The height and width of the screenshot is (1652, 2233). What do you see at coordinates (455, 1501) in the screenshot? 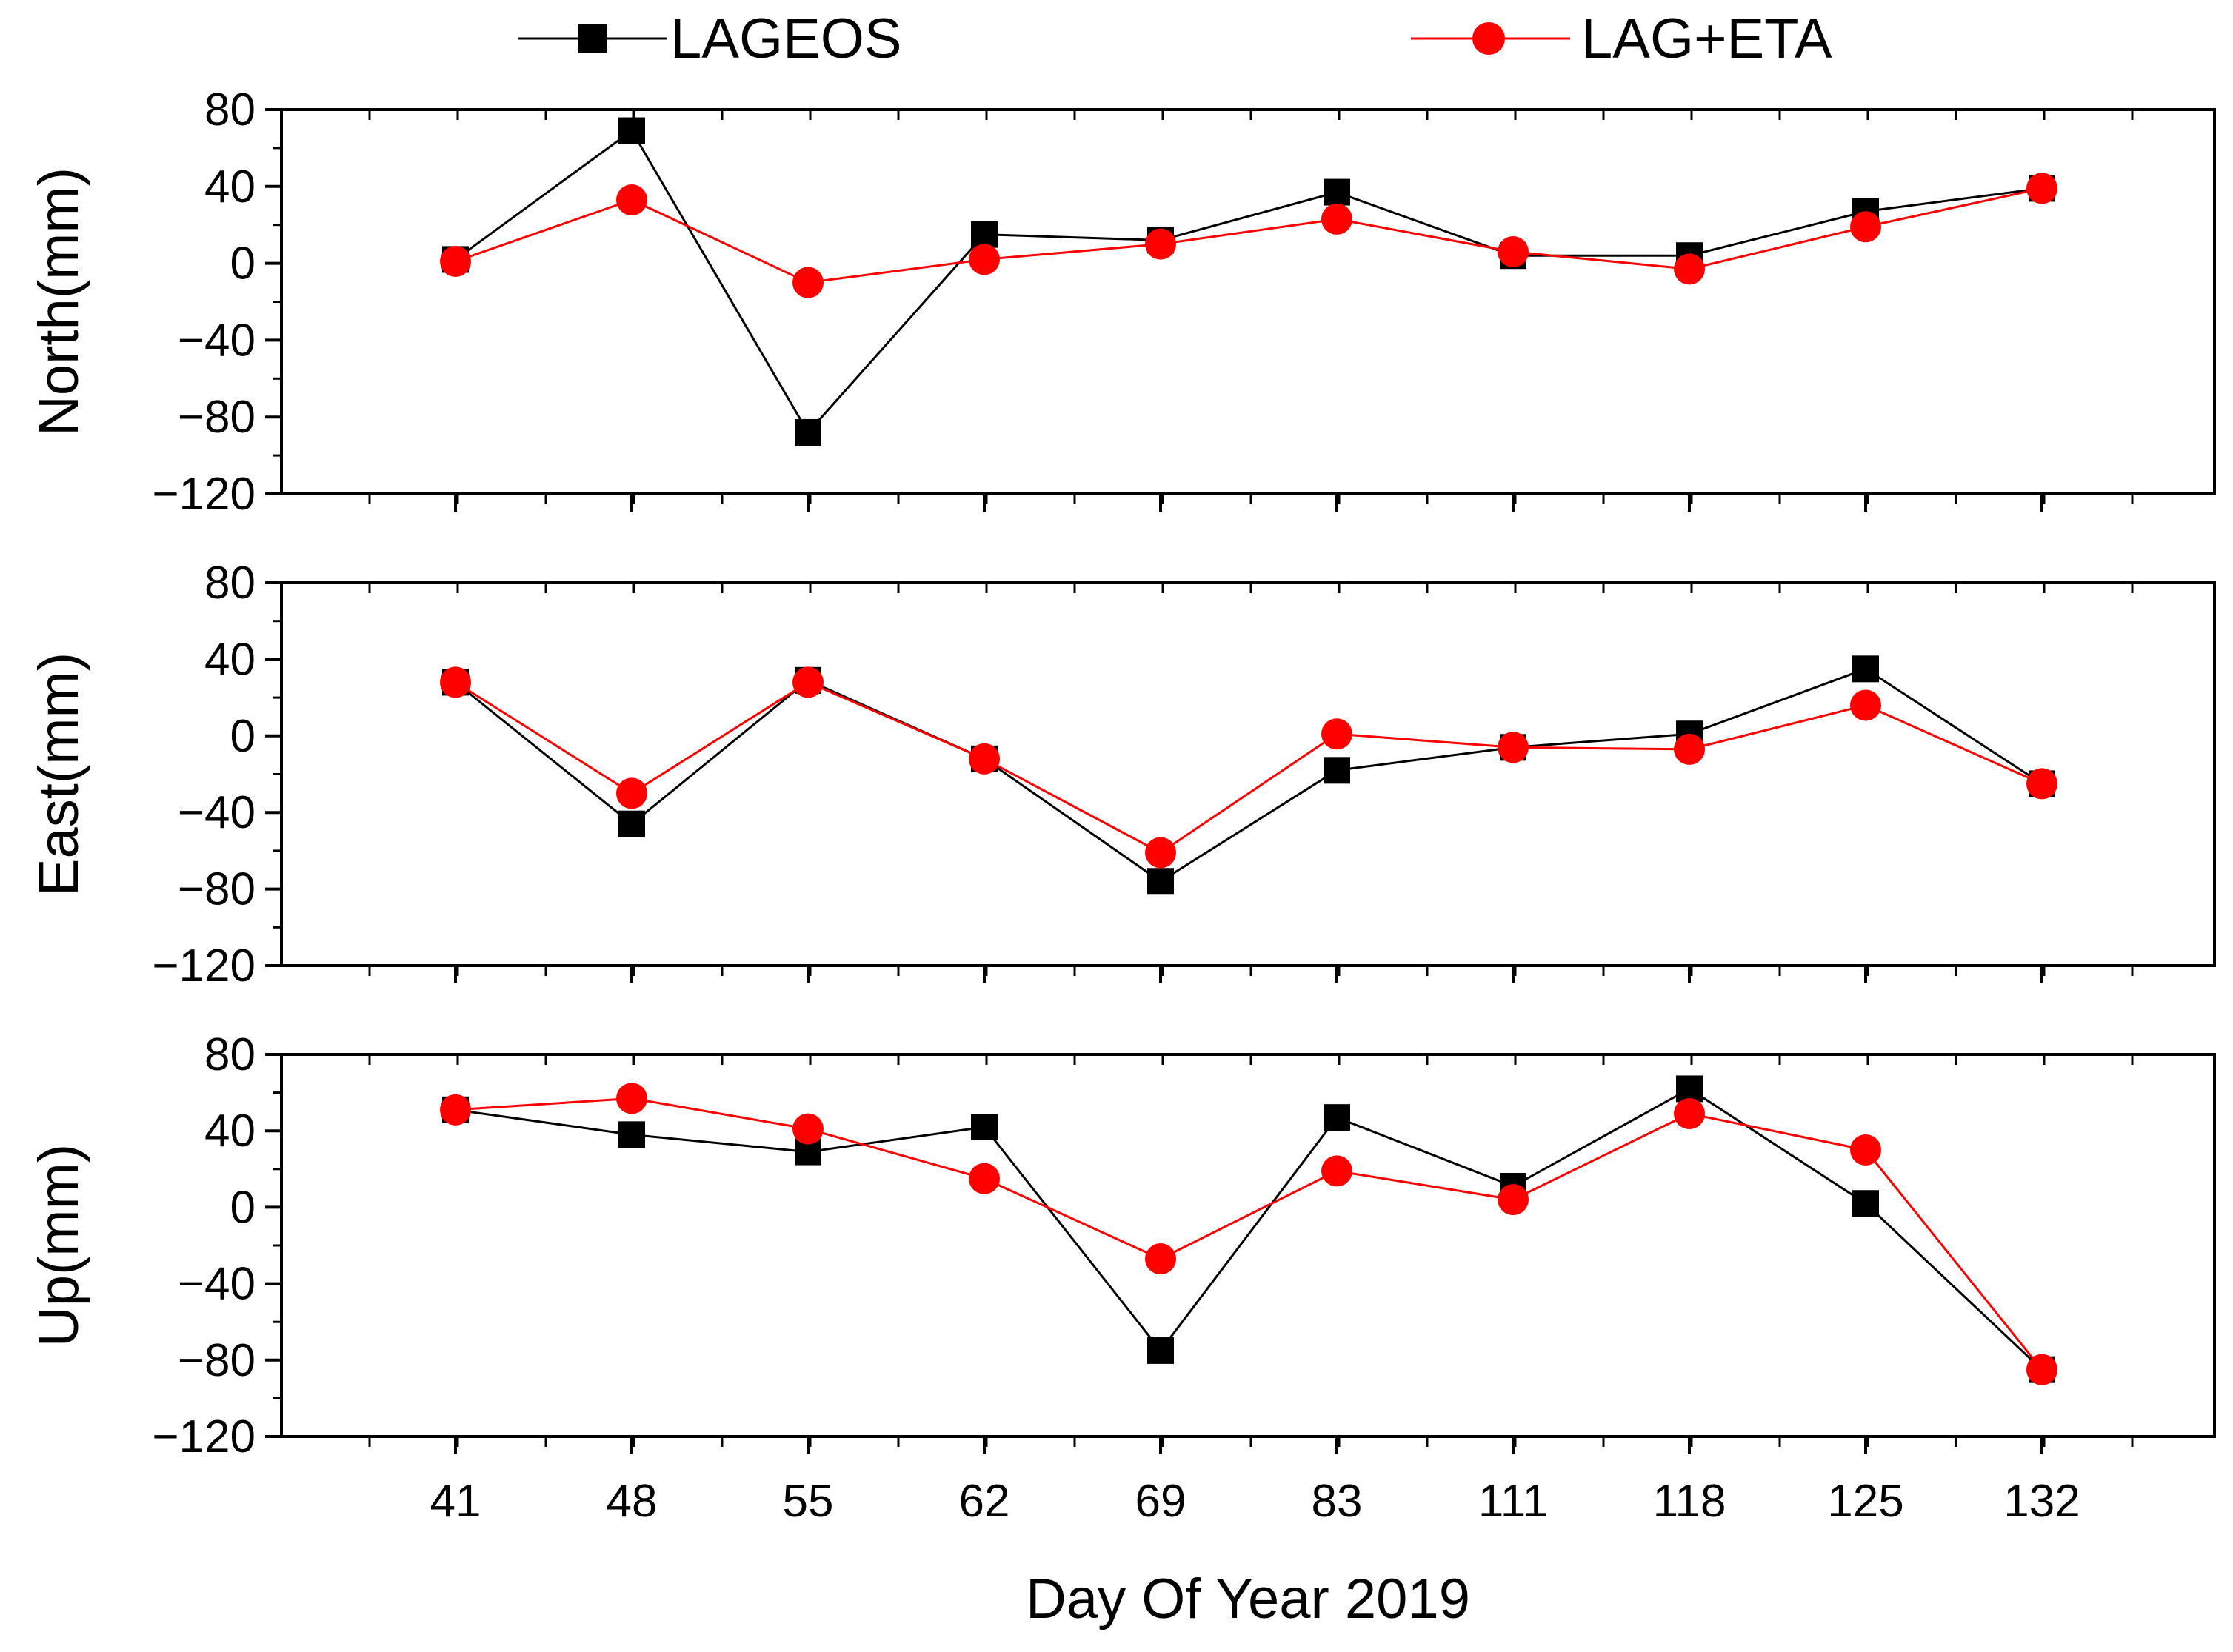
I see `x-tick-label: 41` at bounding box center [455, 1501].